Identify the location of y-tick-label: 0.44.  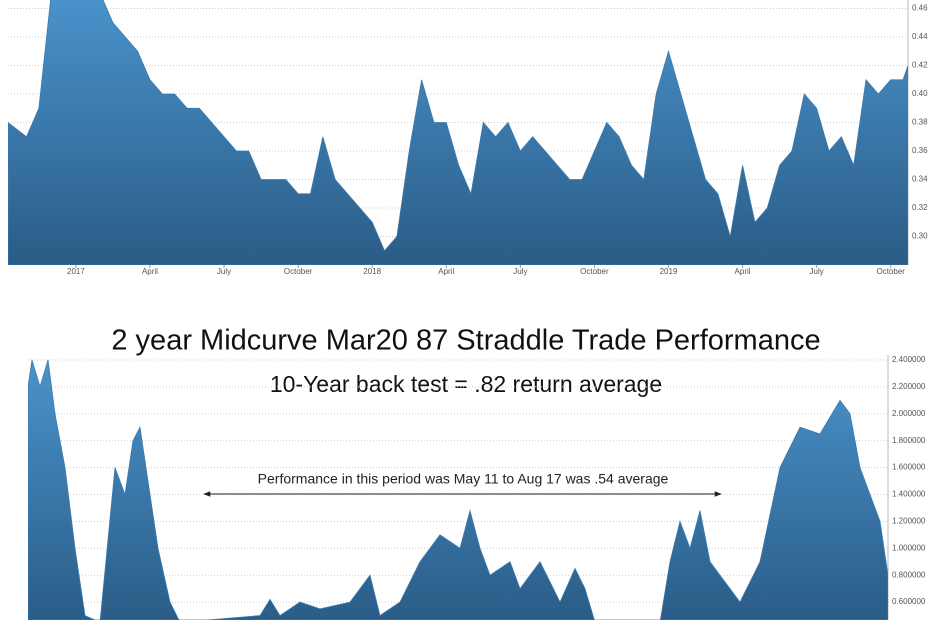
(920, 36).